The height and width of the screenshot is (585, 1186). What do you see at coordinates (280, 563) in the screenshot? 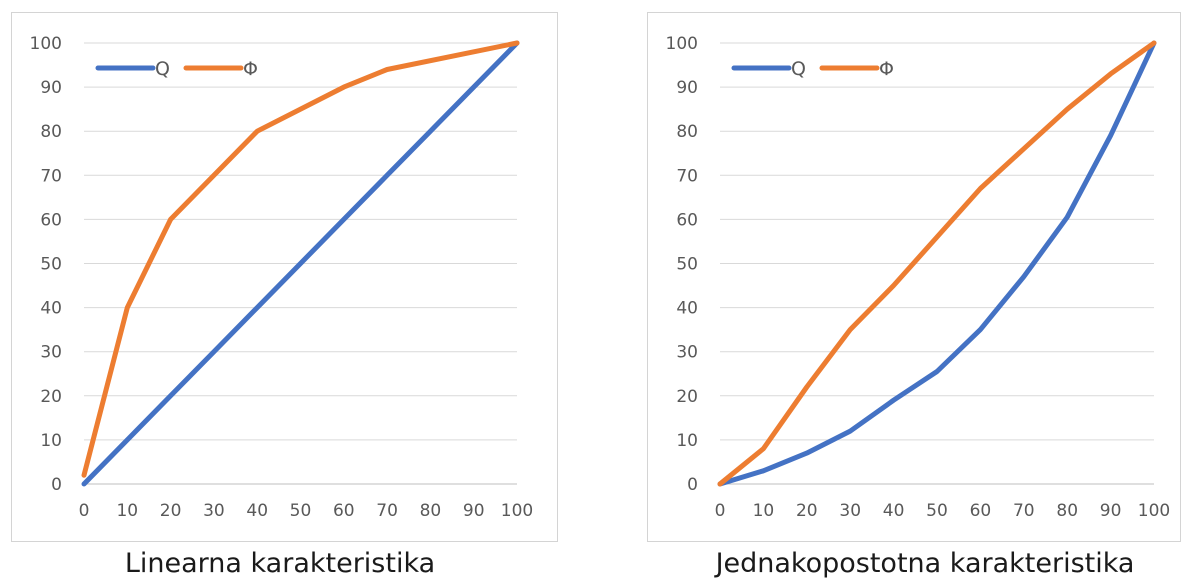
I see `chart-caption: Linearna karakteristika` at bounding box center [280, 563].